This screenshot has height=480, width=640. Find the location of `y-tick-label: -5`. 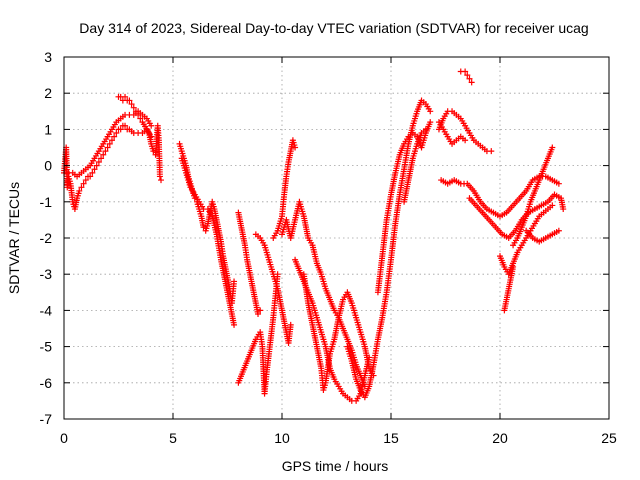

y-tick-label: -5 is located at coordinates (46, 347).